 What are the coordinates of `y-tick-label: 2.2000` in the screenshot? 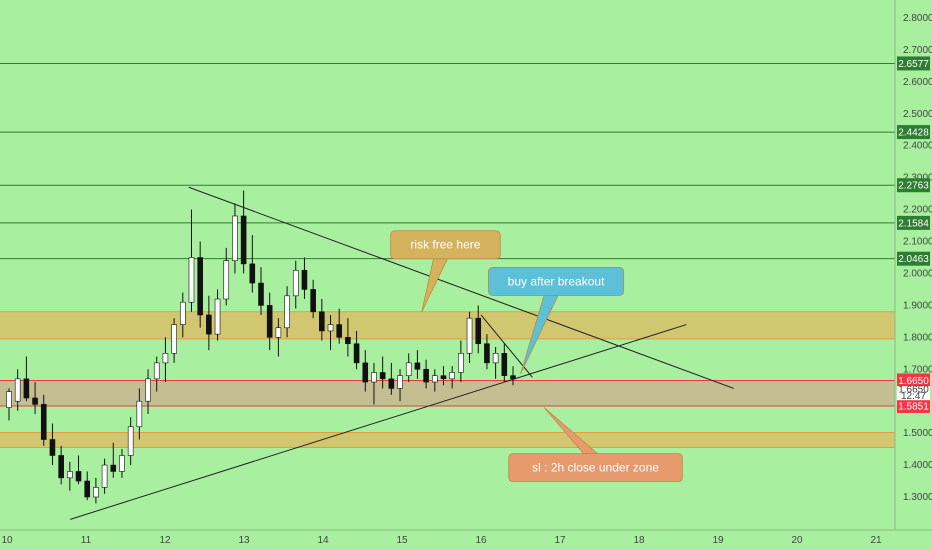 It's located at (917, 210).